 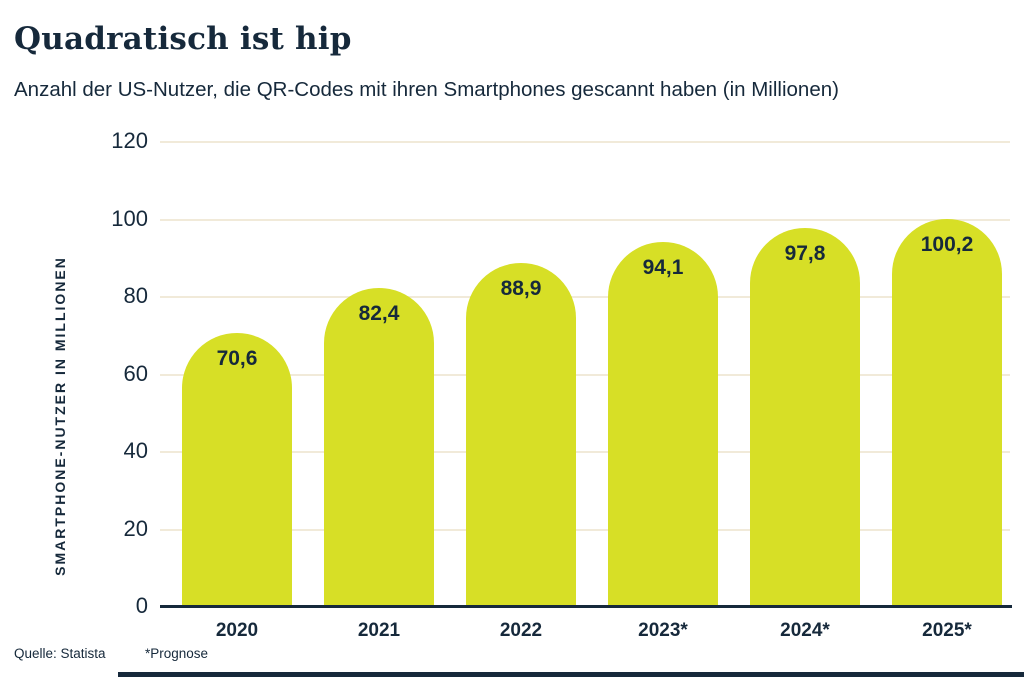 What do you see at coordinates (585, 374) in the screenshot?
I see `gridline-y60` at bounding box center [585, 374].